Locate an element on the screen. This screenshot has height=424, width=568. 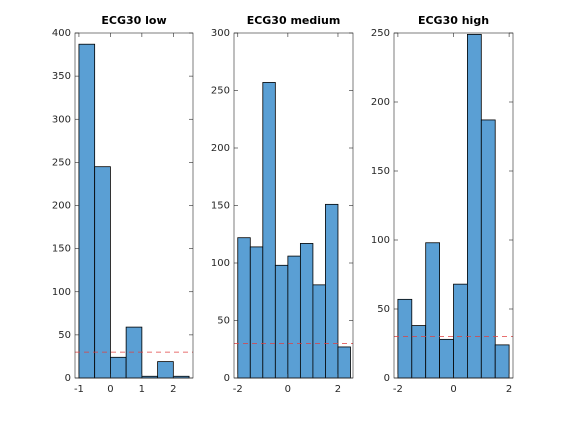
x-tick-label: 1 is located at coordinates (142, 389).